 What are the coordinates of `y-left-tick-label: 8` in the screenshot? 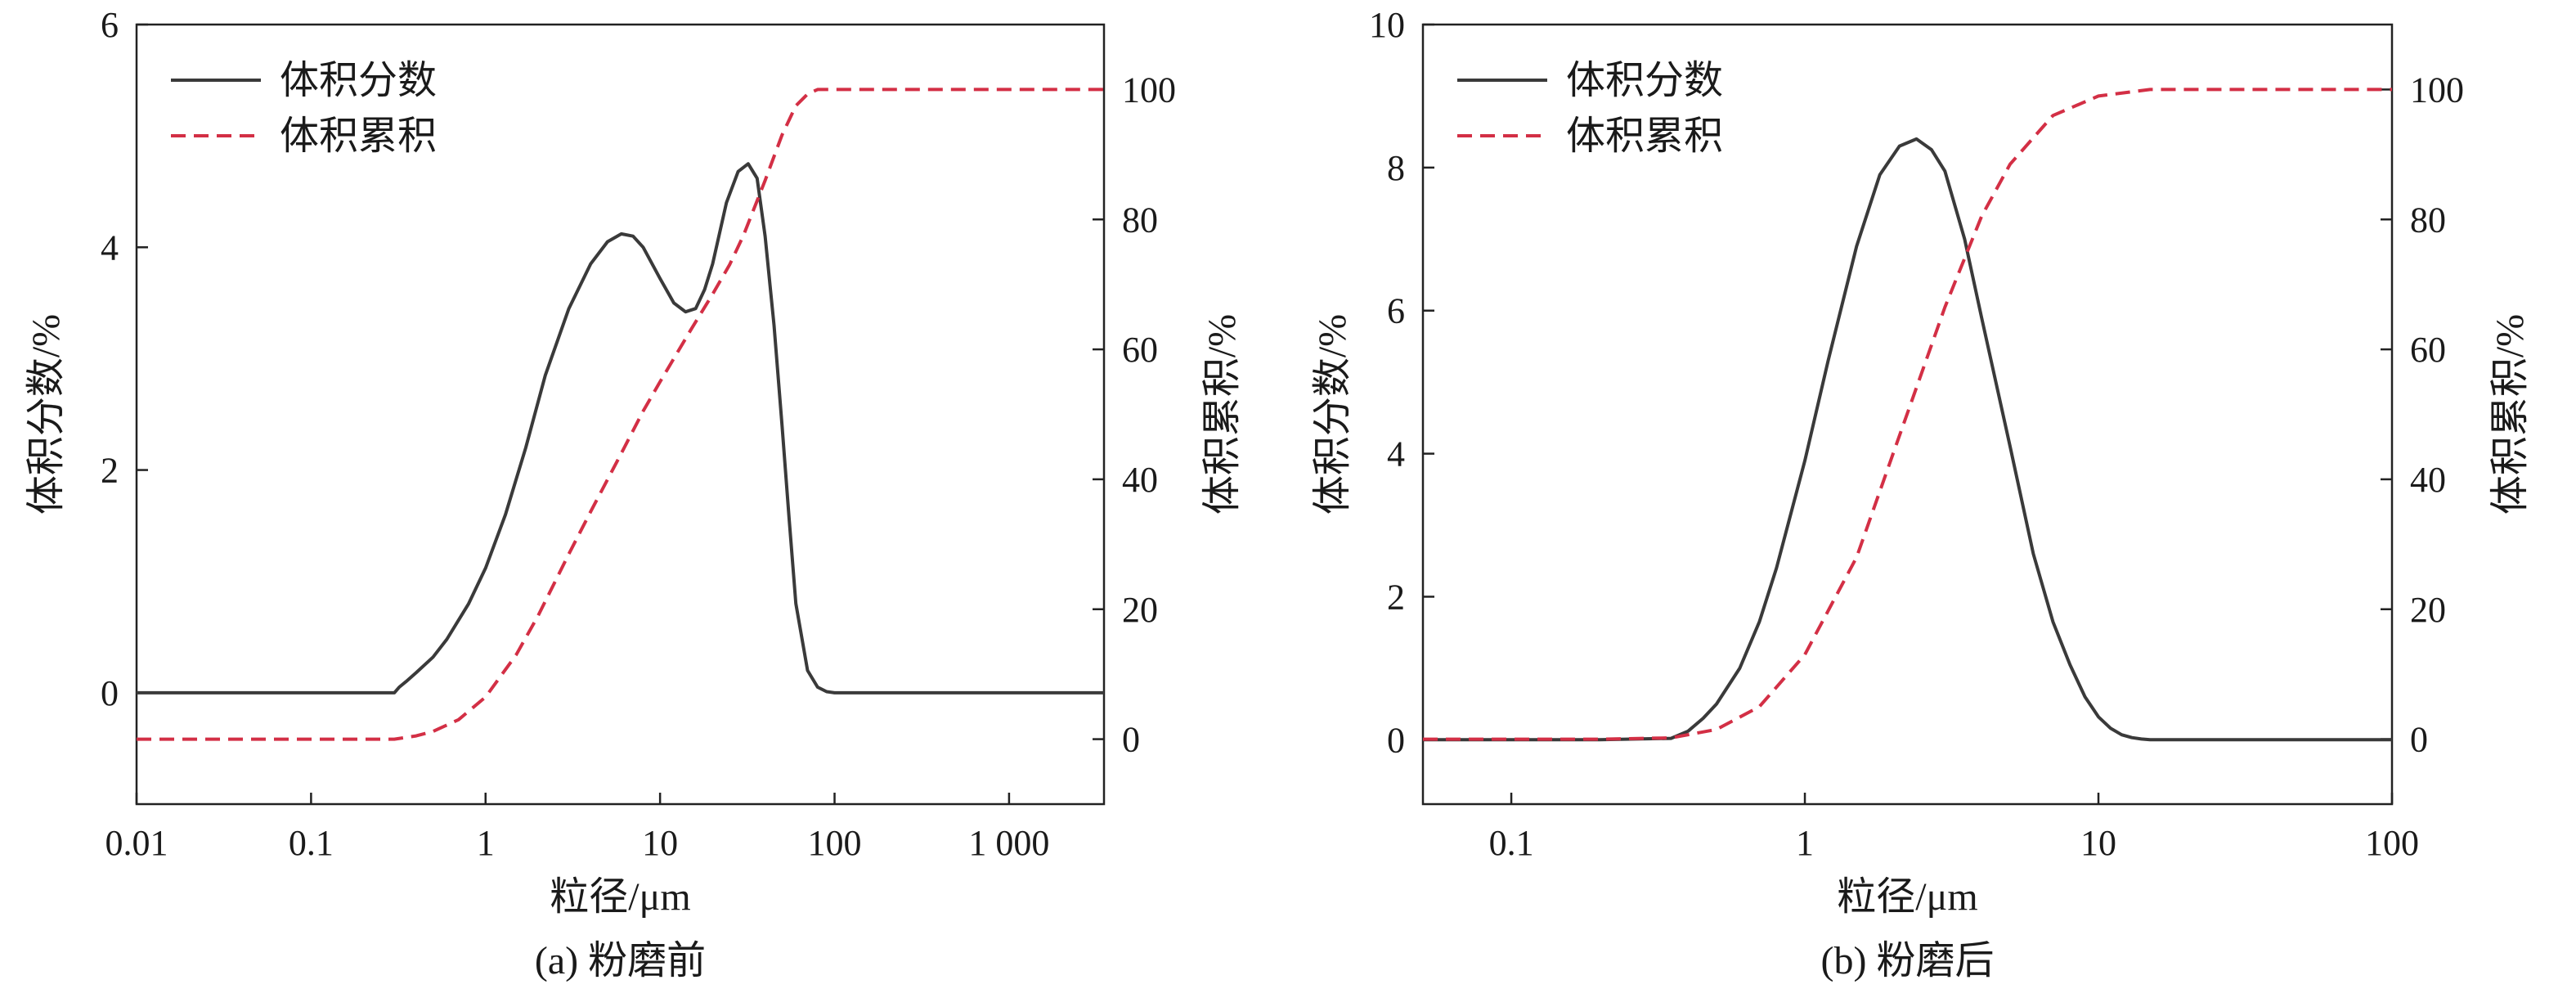 It's located at (1396, 168).